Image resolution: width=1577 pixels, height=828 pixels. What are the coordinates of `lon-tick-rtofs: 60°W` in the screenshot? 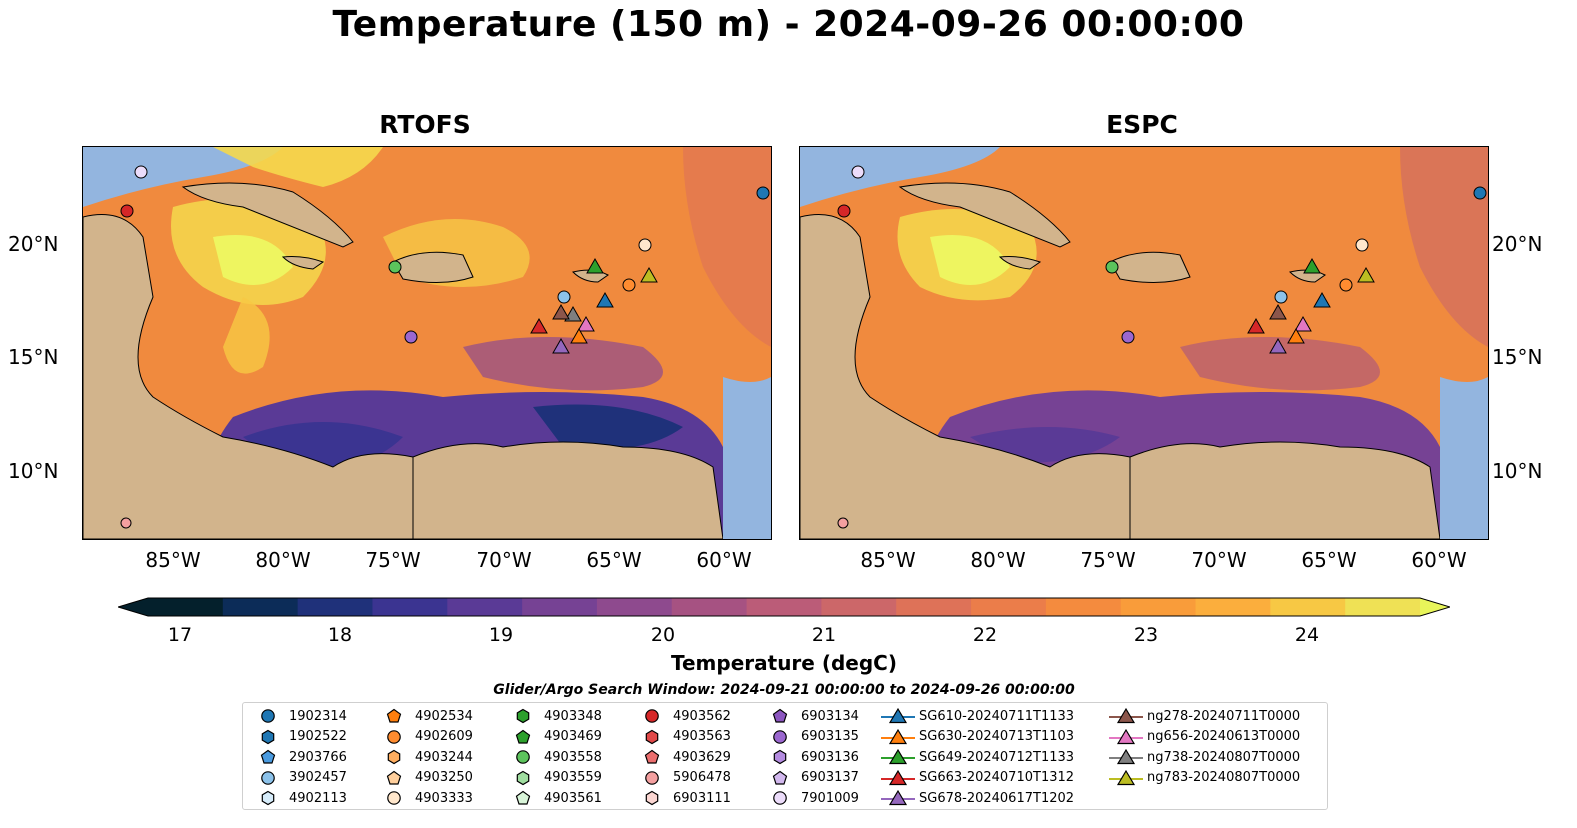 It's located at (724, 560).